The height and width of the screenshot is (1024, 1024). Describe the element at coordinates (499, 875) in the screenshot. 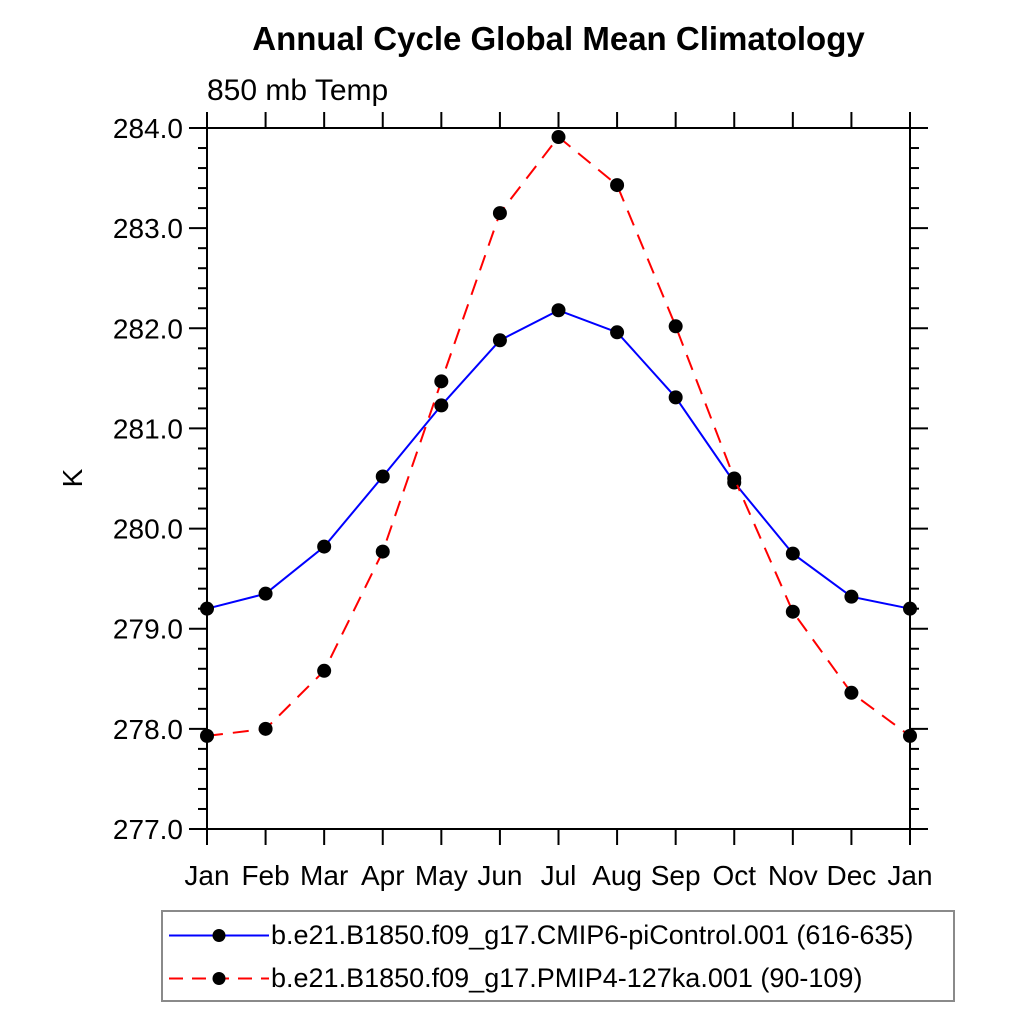

I see `x-tick-label: Jun` at that location.